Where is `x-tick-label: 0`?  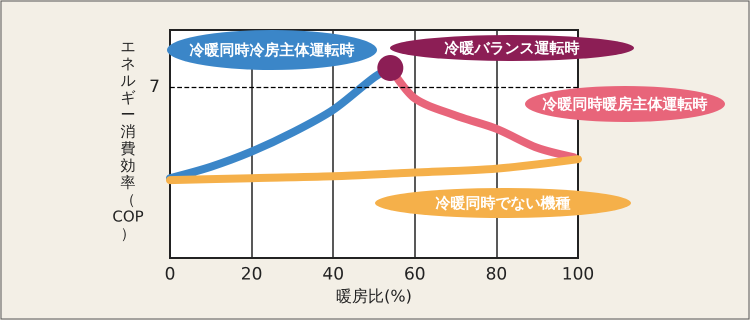 x-tick-label: 0 is located at coordinates (170, 274).